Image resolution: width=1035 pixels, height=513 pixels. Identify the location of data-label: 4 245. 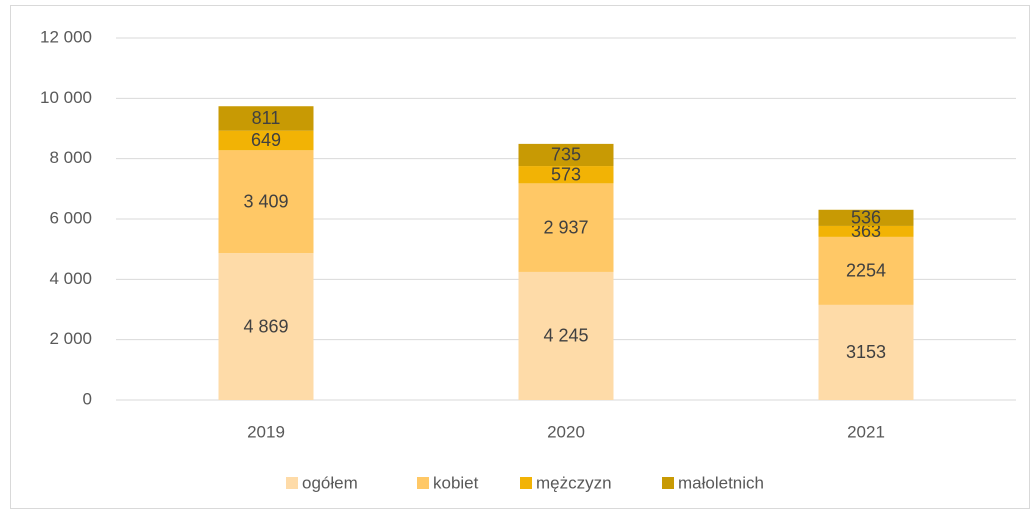
(565, 336).